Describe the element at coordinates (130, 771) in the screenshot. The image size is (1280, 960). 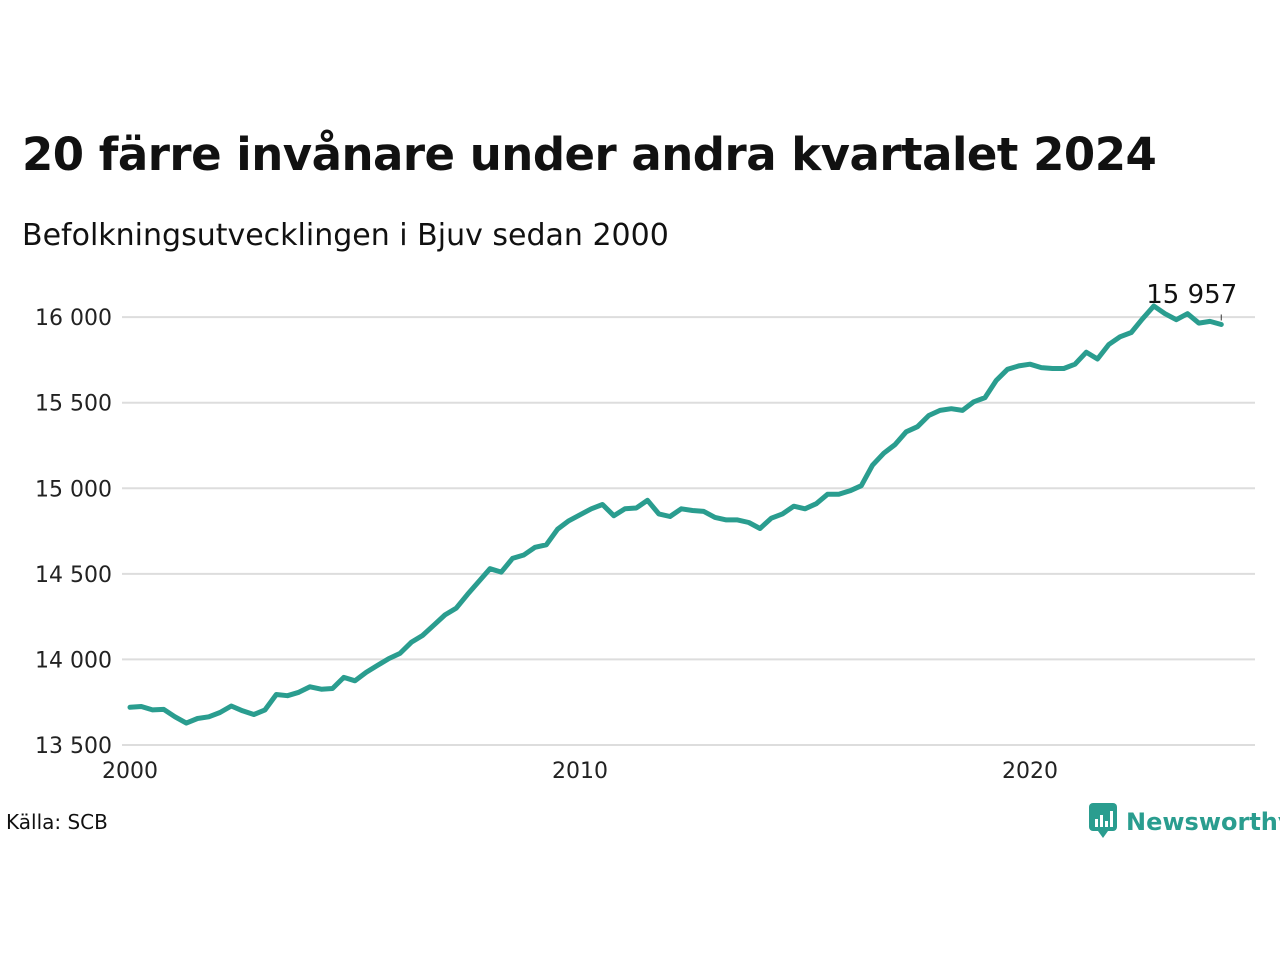
I see `x-tick-label: 2000` at that location.